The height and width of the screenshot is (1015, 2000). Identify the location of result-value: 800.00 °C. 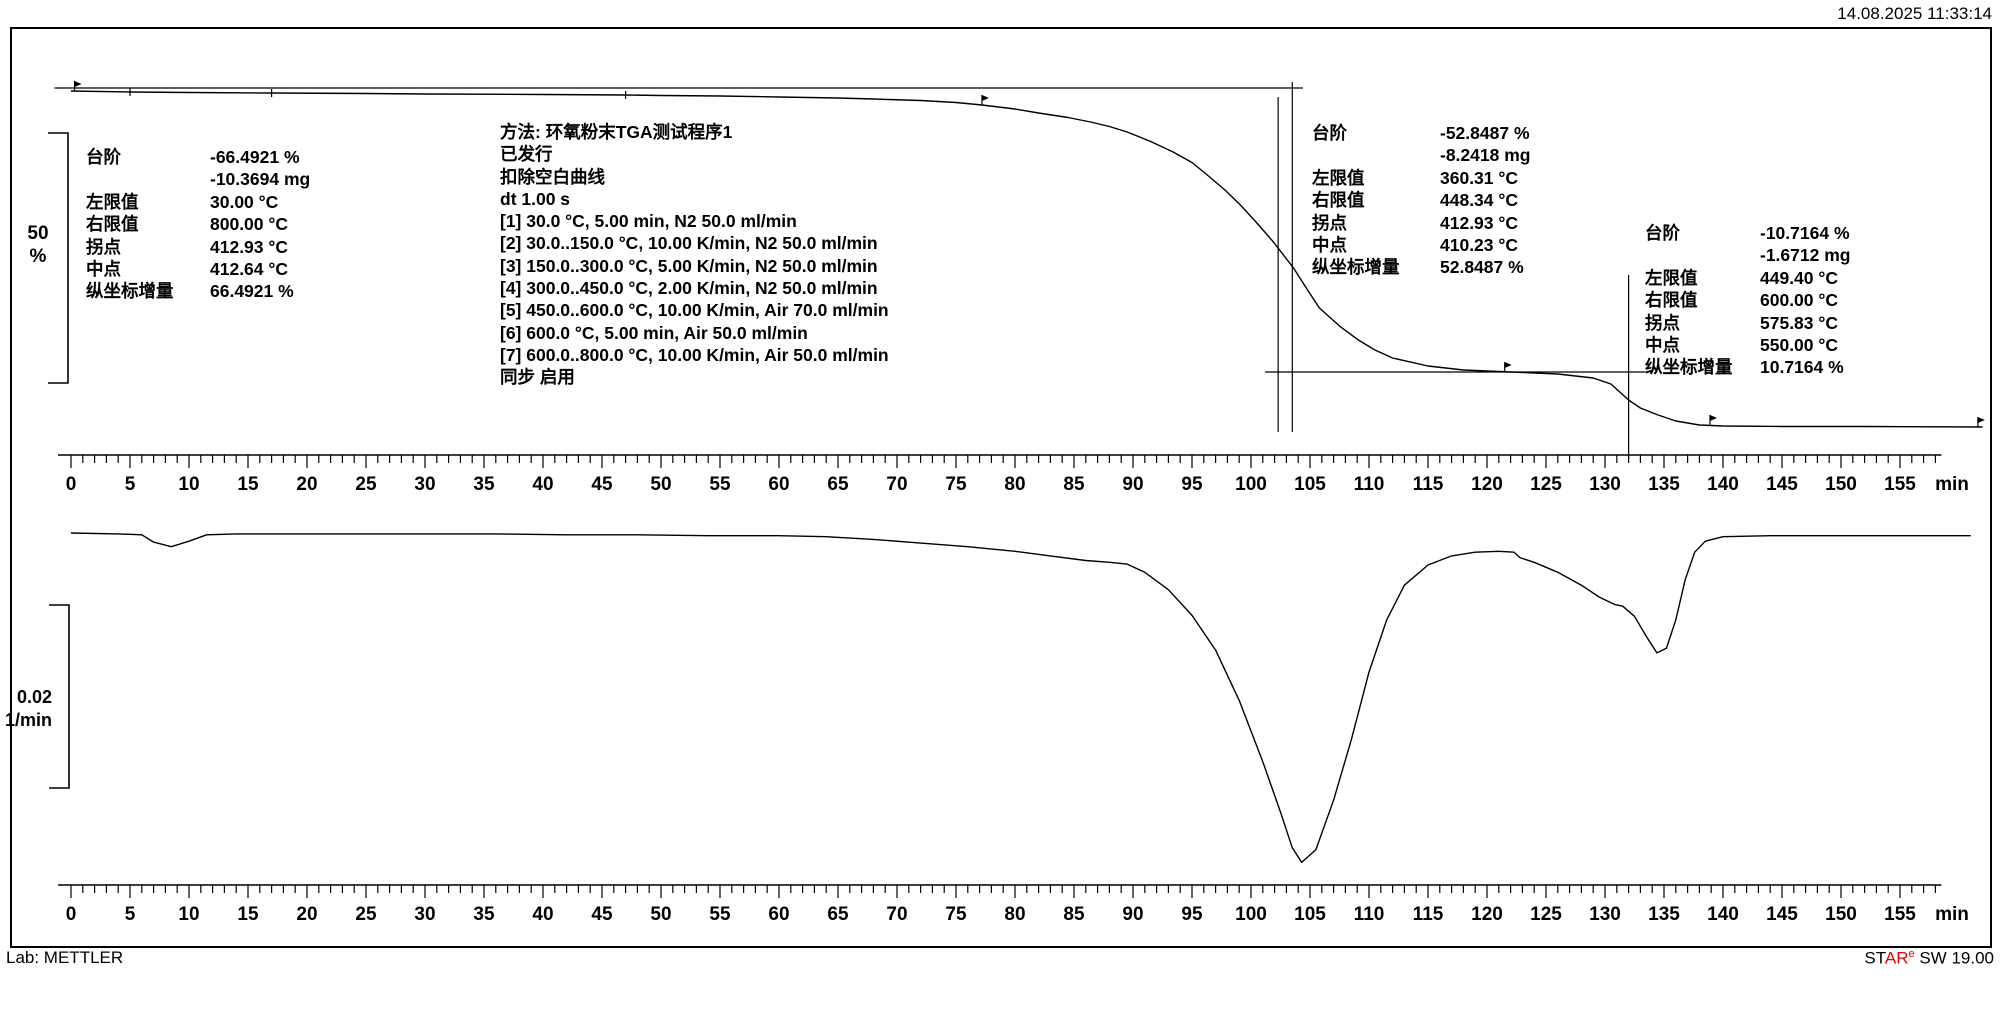
(249, 224).